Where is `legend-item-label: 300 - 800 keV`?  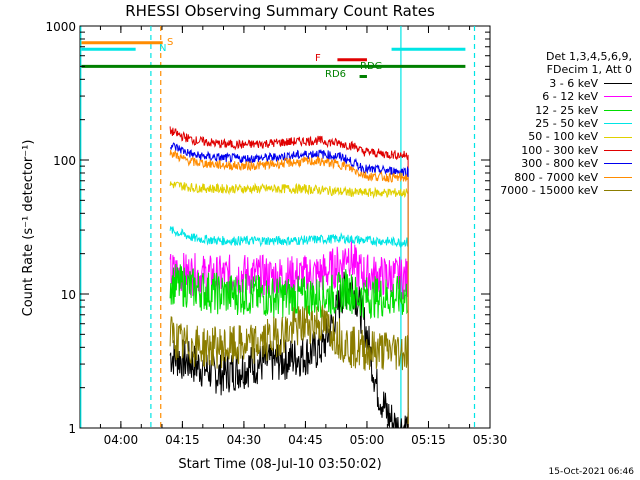 legend-item-label: 300 - 800 keV is located at coordinates (559, 164).